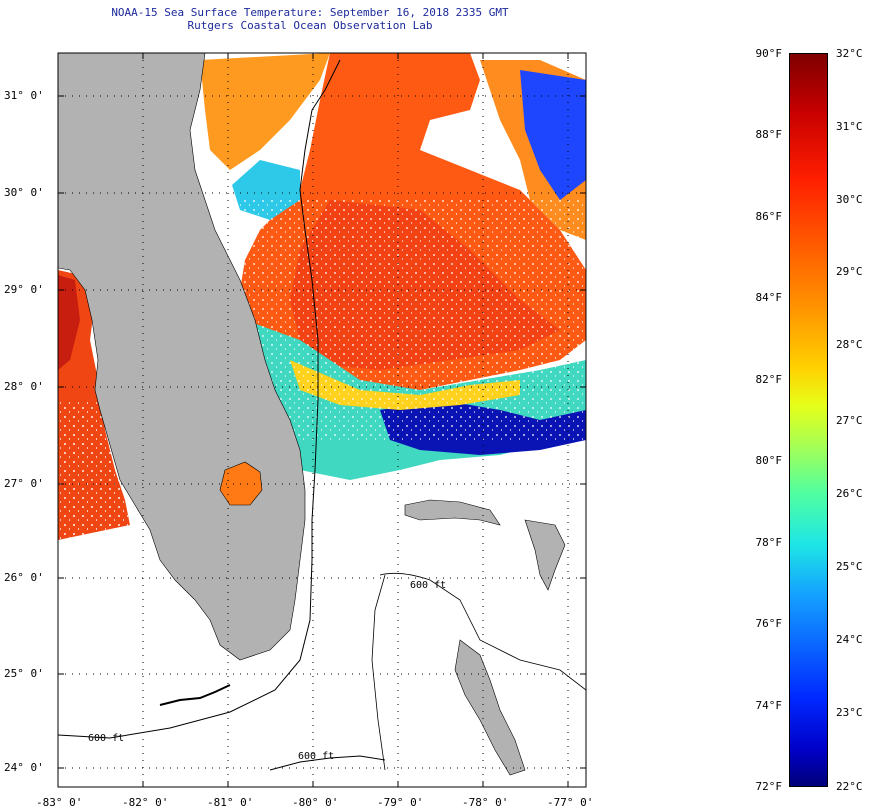 This screenshot has width=872, height=809. I want to click on lon-label: -82° 0', so click(145, 802).